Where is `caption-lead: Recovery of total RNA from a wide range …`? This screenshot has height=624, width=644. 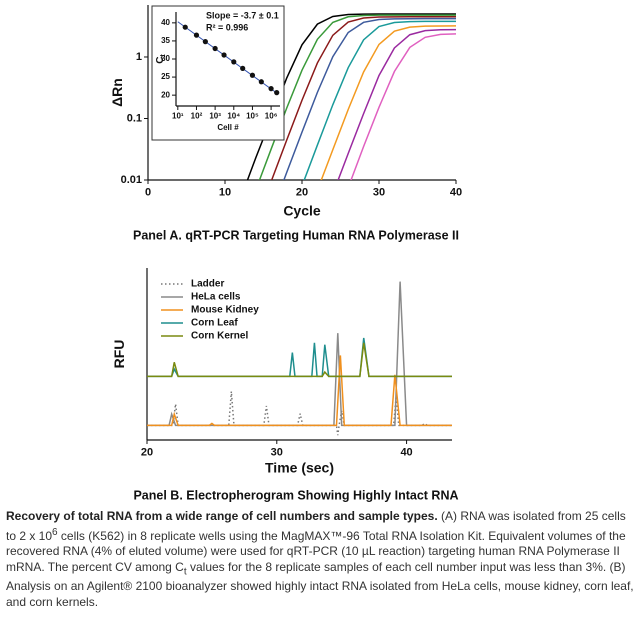 caption-lead: Recovery of total RNA from a wide range … is located at coordinates (222, 516).